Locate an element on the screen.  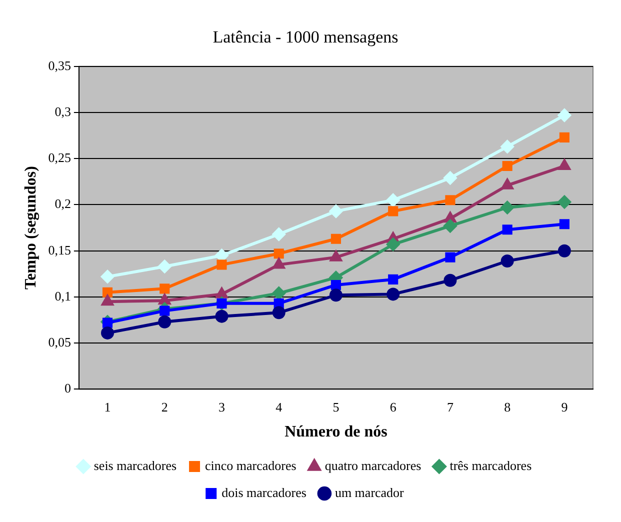
y-axis-title: Tempo (segundos) is located at coordinates (31, 228).